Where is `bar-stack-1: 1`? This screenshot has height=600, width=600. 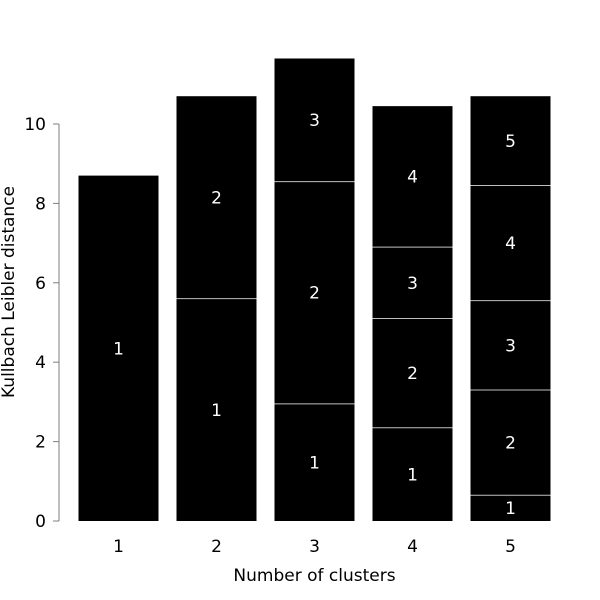 bar-stack-1: 1 is located at coordinates (118, 348).